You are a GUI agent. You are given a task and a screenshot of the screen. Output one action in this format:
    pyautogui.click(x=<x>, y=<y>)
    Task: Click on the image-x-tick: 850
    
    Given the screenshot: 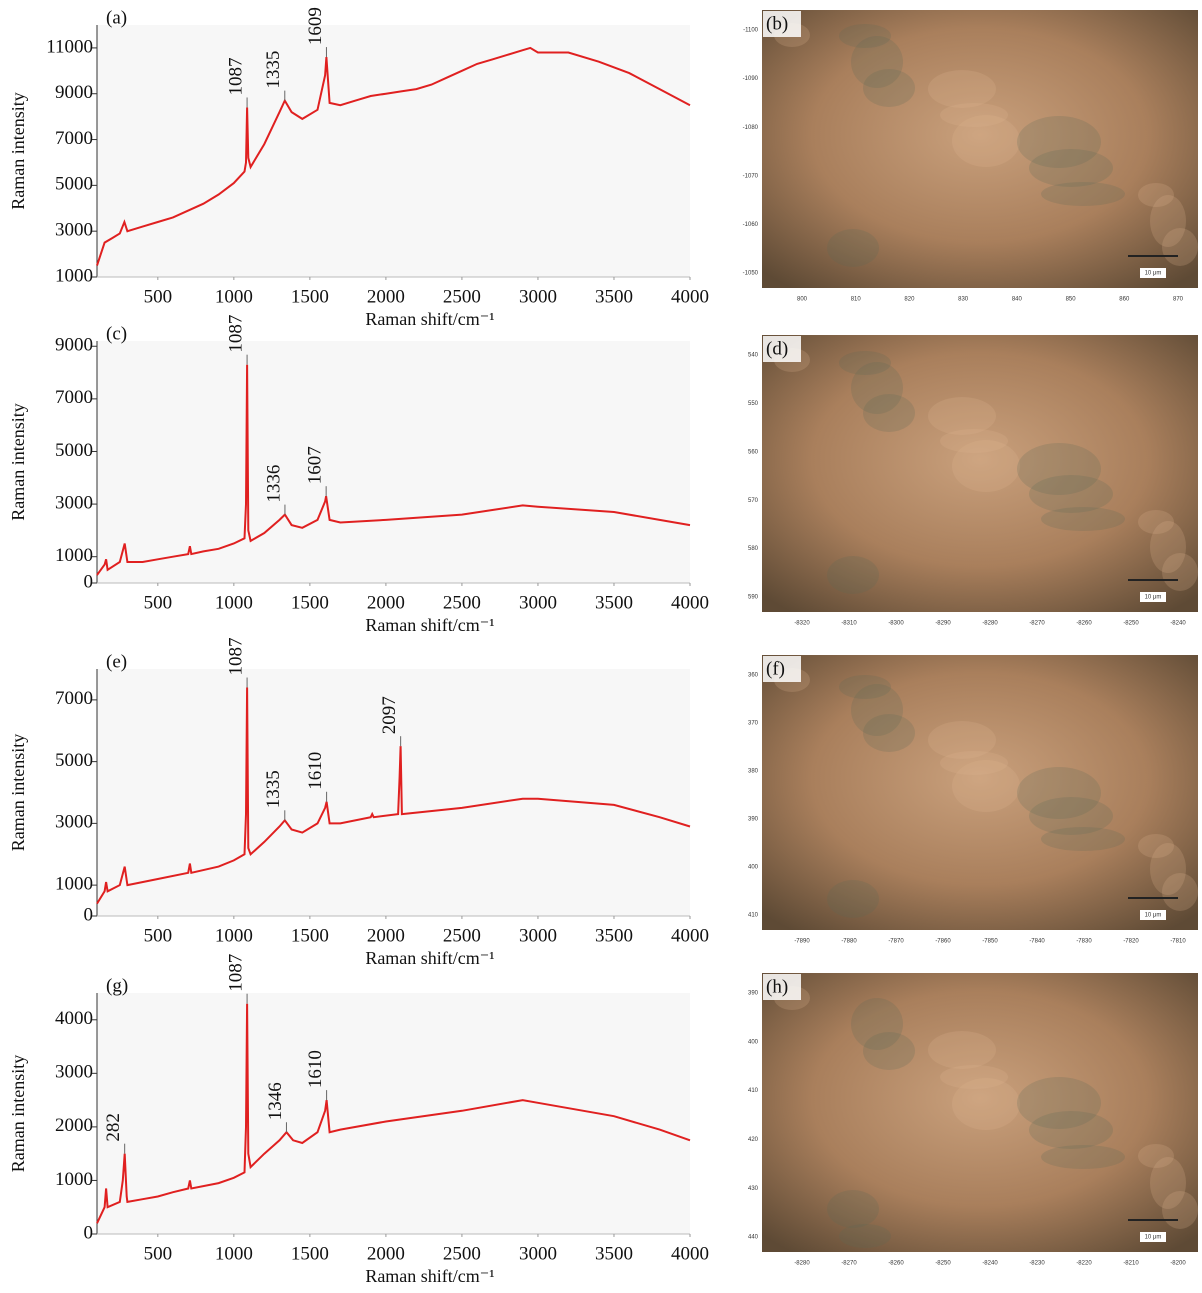 What is the action you would take?
    pyautogui.click(x=1071, y=300)
    